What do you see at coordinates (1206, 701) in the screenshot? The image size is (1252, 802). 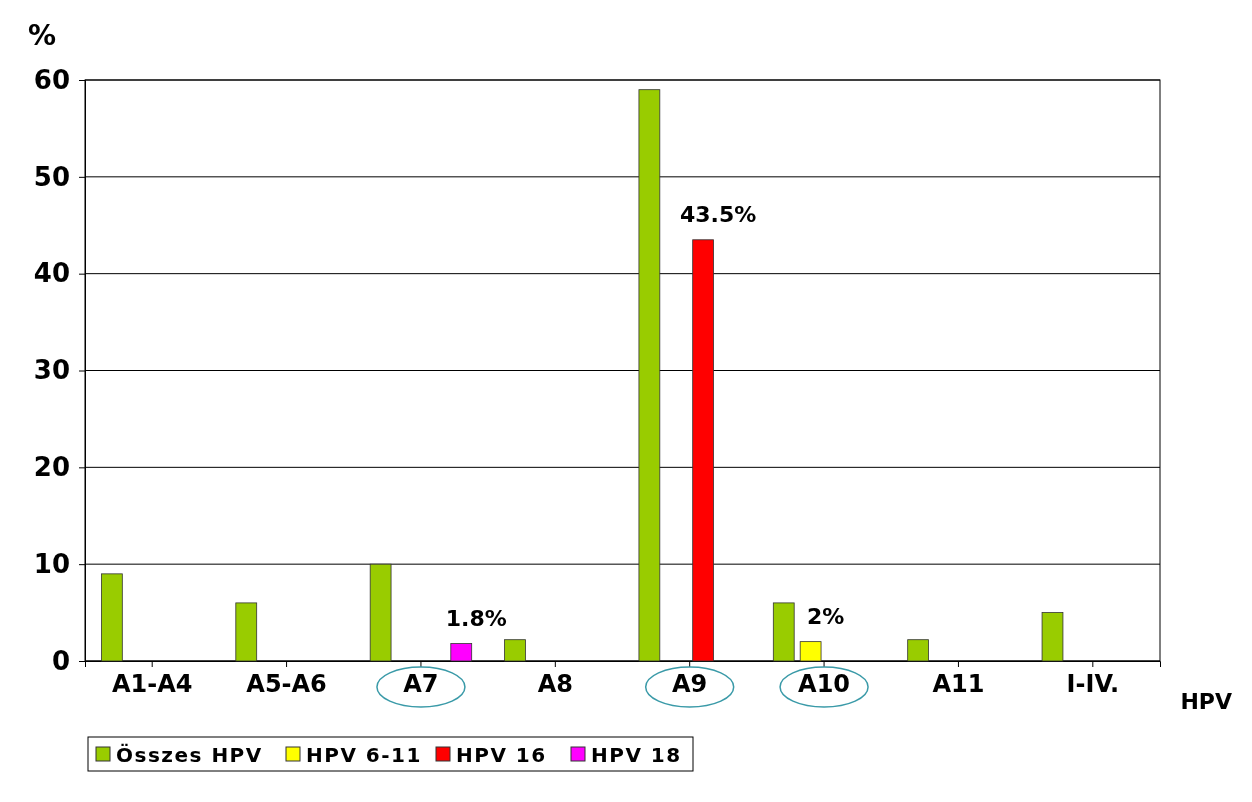 I see `x-axis-title: HPV` at bounding box center [1206, 701].